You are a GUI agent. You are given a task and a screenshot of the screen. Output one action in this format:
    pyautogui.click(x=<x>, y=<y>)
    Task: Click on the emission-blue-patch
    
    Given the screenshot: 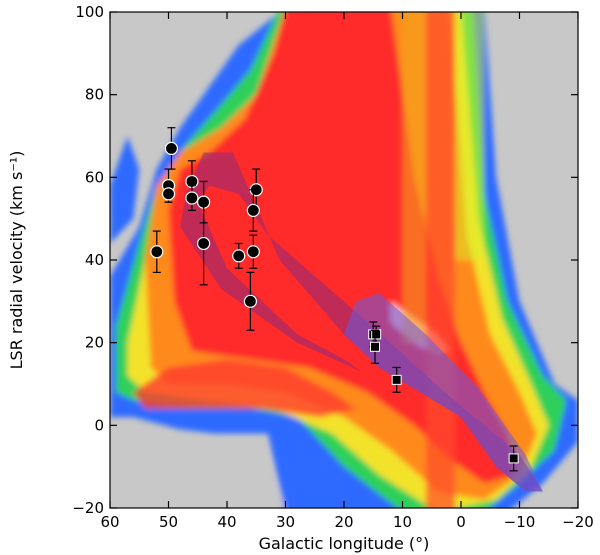 What is the action you would take?
    pyautogui.click(x=125, y=190)
    